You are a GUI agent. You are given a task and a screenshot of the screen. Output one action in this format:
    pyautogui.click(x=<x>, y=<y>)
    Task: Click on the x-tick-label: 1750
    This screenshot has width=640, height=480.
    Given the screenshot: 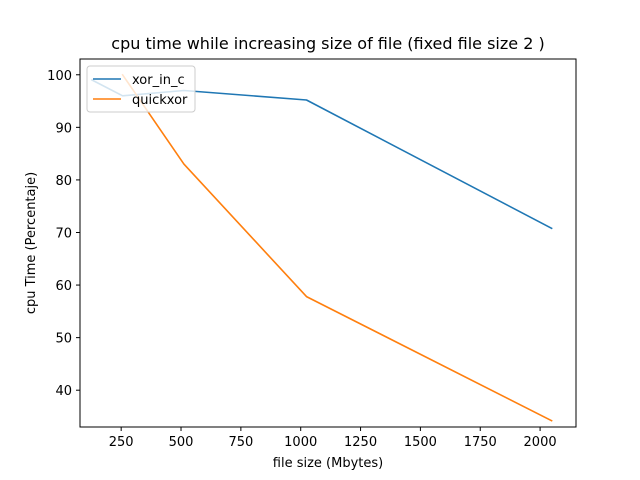 What is the action you would take?
    pyautogui.click(x=480, y=442)
    